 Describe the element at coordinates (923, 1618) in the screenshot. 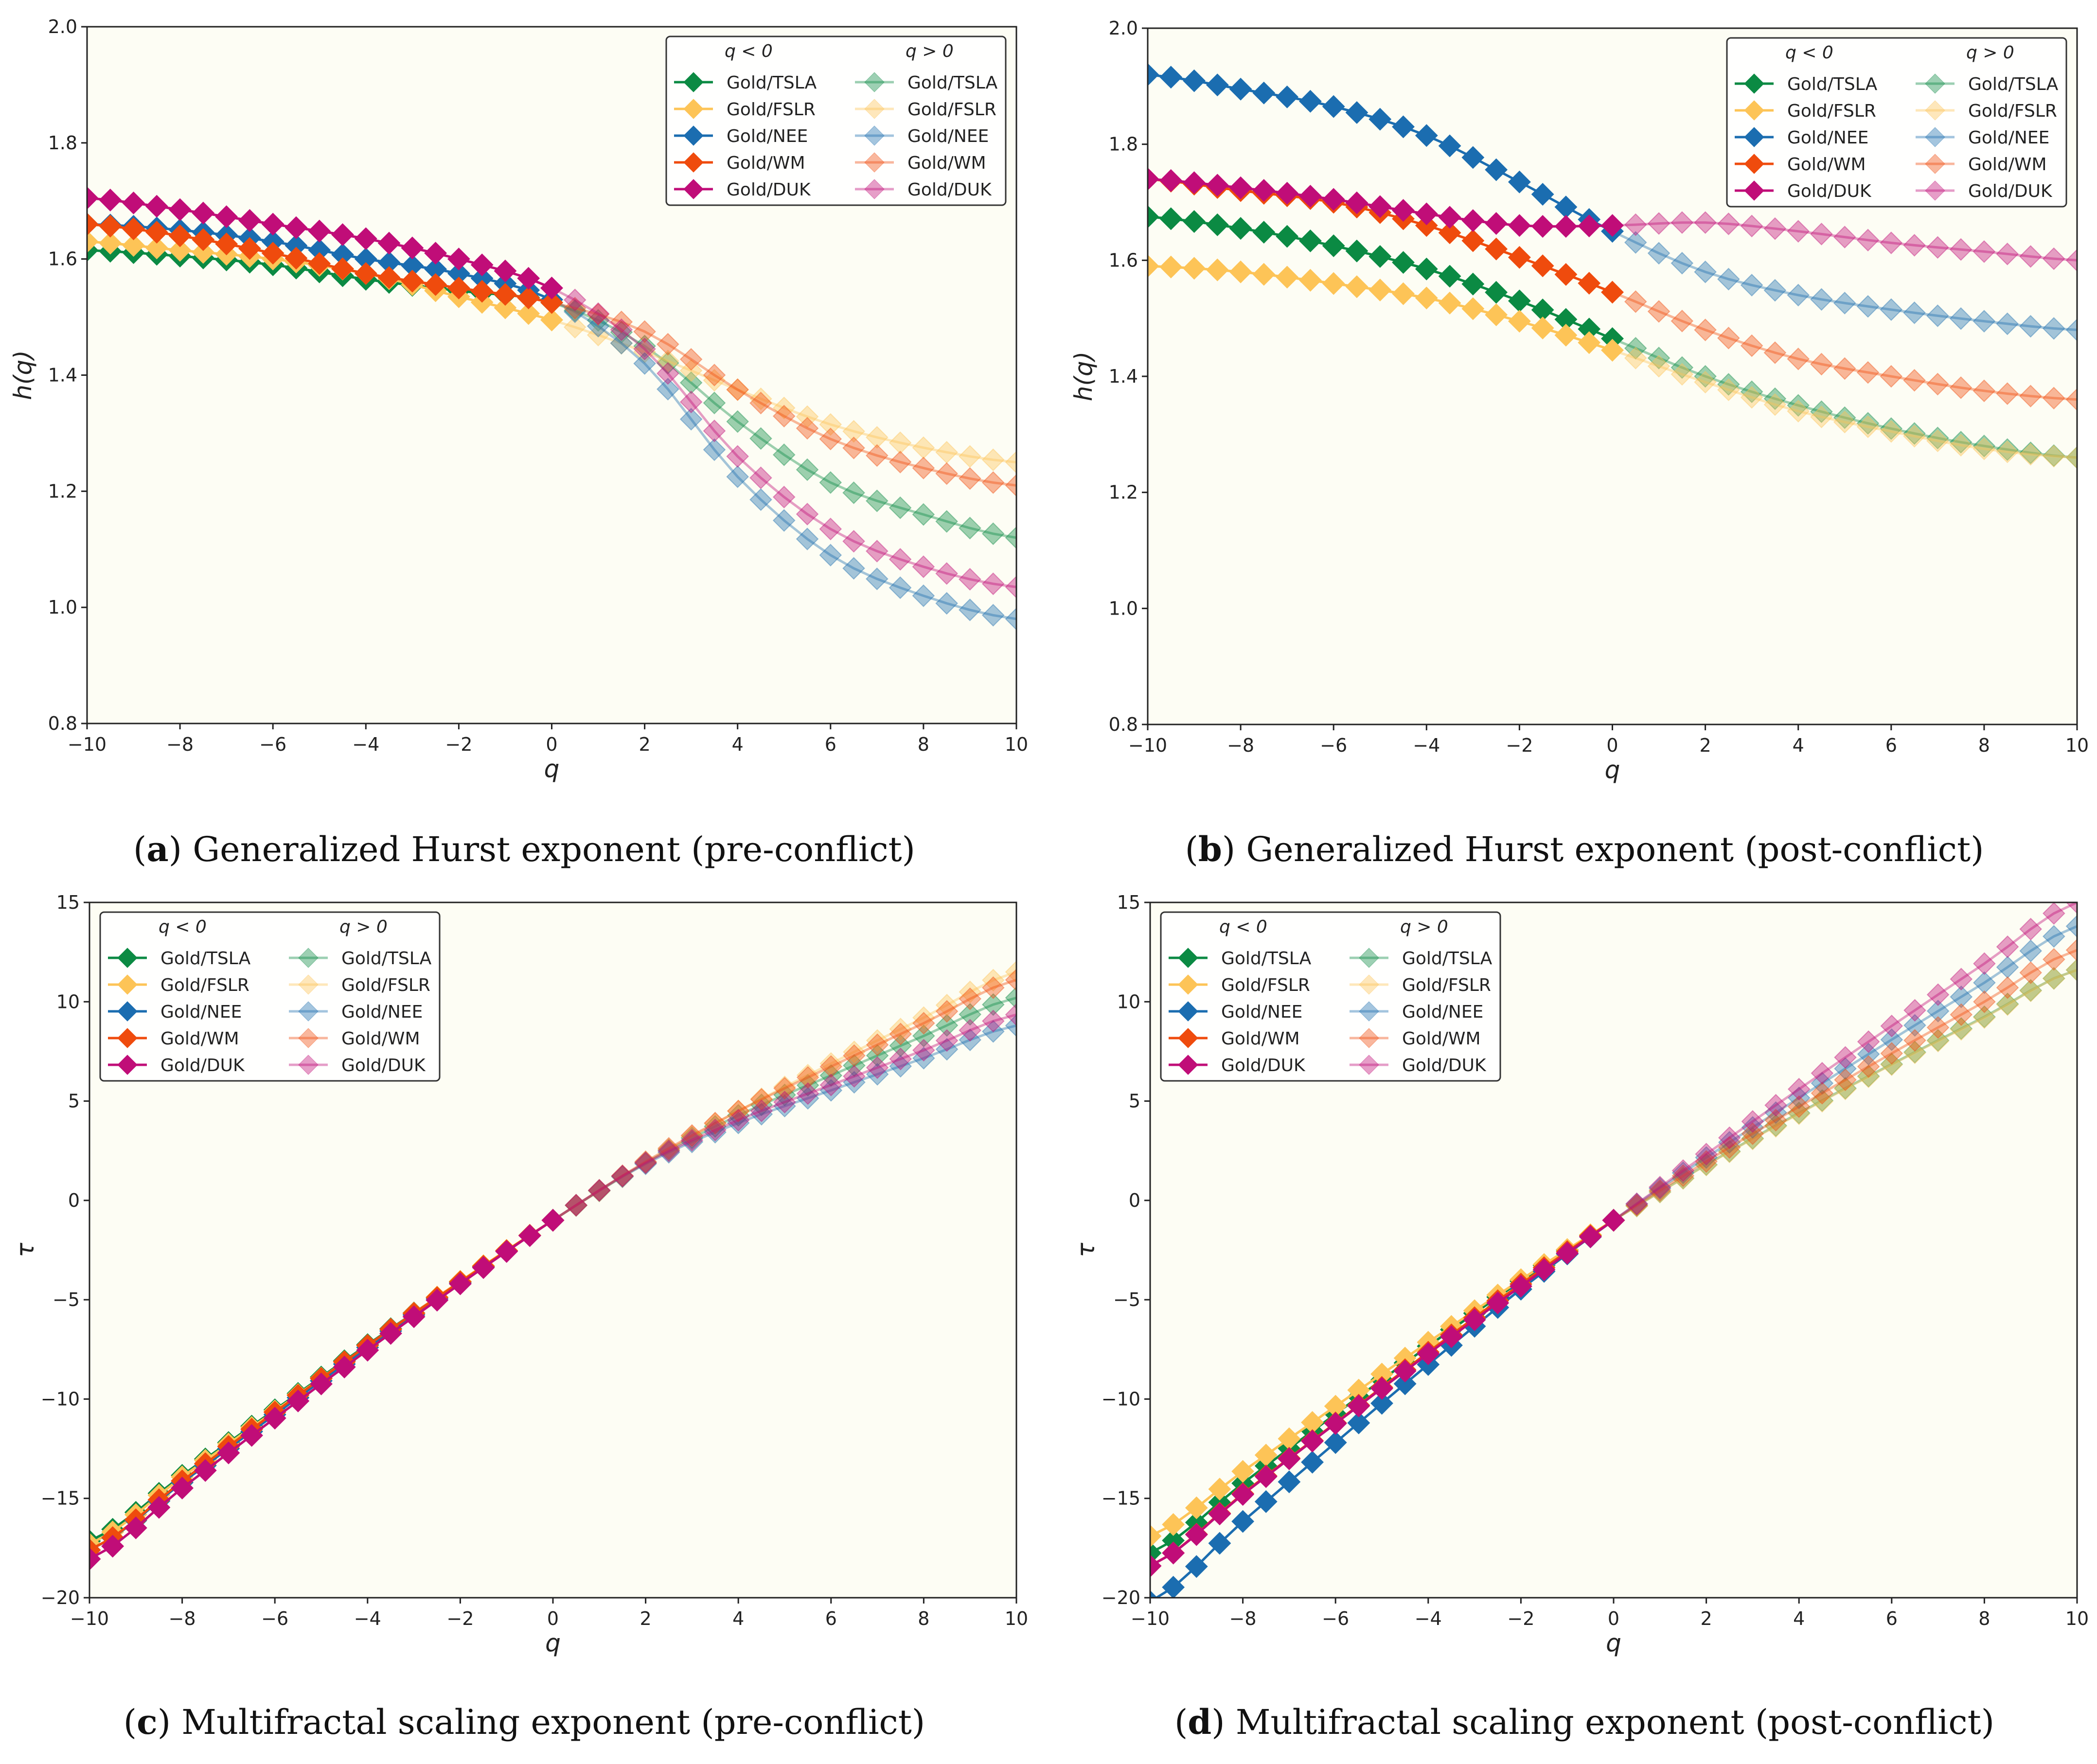

I see `x-tick-label: 8` at that location.